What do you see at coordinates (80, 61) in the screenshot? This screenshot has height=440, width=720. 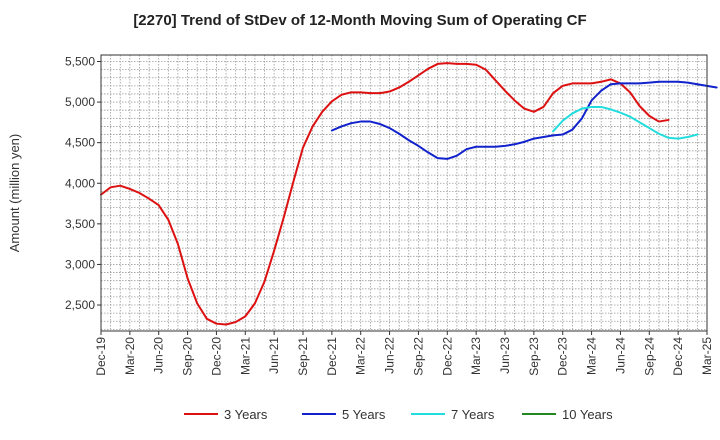 I see `y-tick-label: 5,500` at bounding box center [80, 61].